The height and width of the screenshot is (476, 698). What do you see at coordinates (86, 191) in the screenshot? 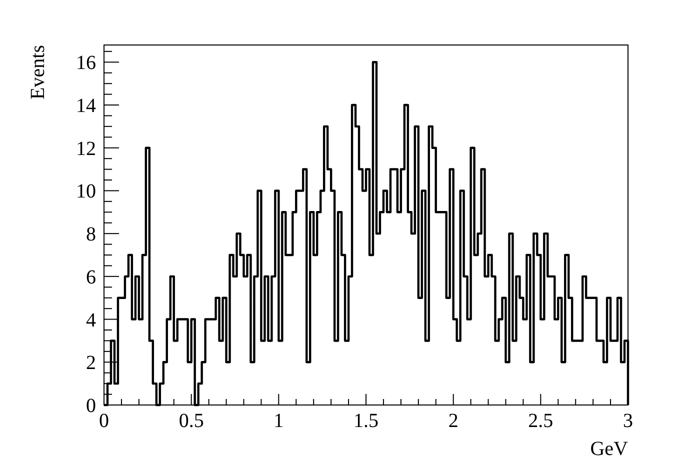
I see `y-tick-label: 10` at bounding box center [86, 191].